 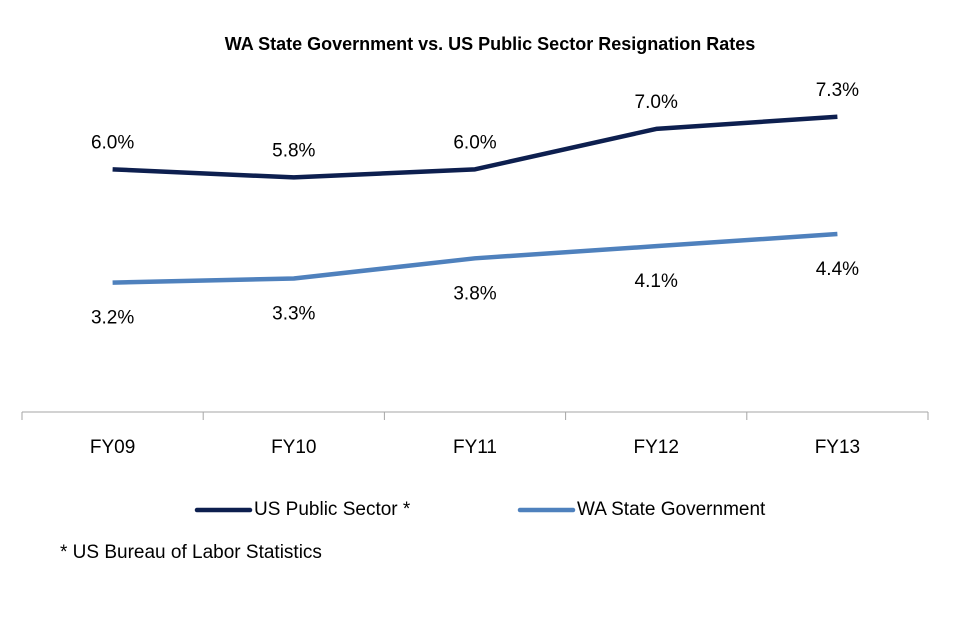 What do you see at coordinates (474, 293) in the screenshot?
I see `data-label: 3.8%` at bounding box center [474, 293].